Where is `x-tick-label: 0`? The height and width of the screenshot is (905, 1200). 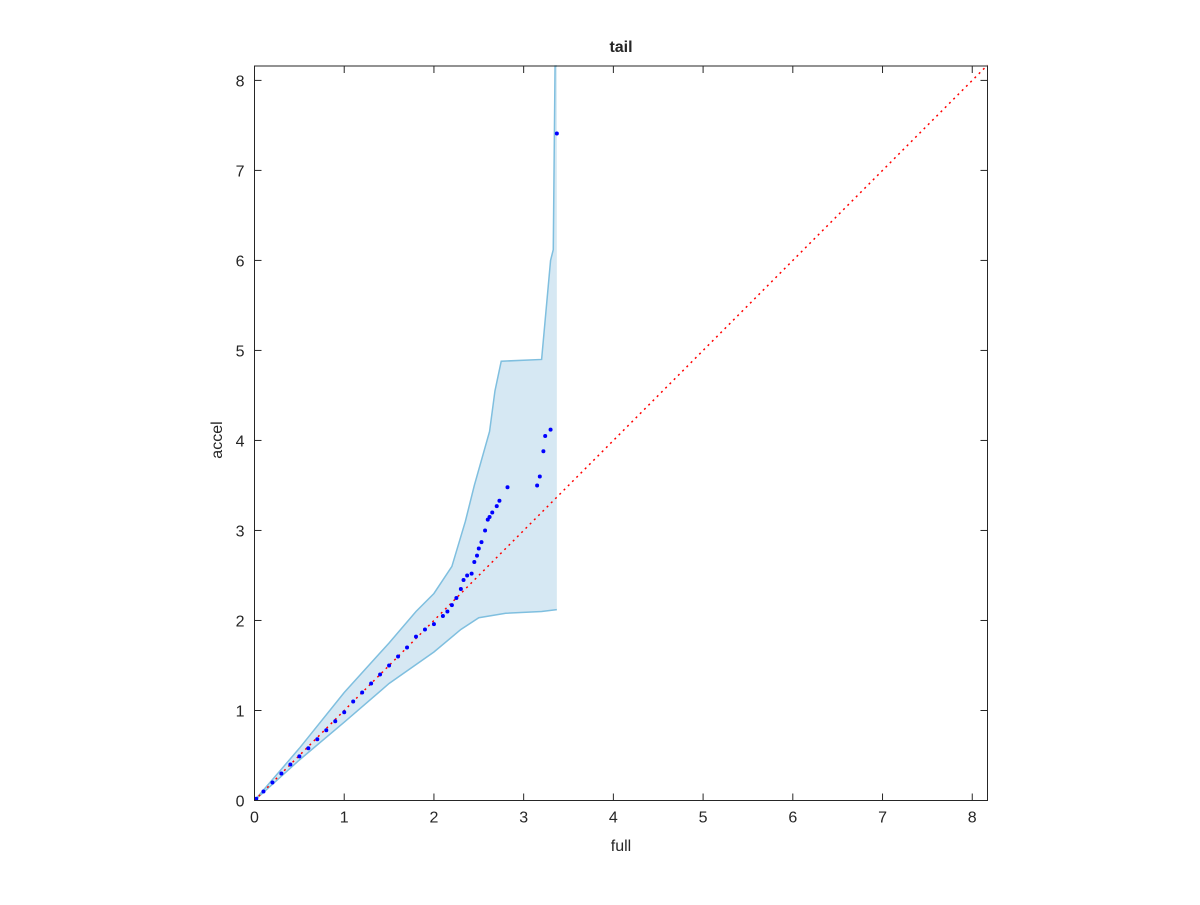
x-tick-label: 0 is located at coordinates (254, 818).